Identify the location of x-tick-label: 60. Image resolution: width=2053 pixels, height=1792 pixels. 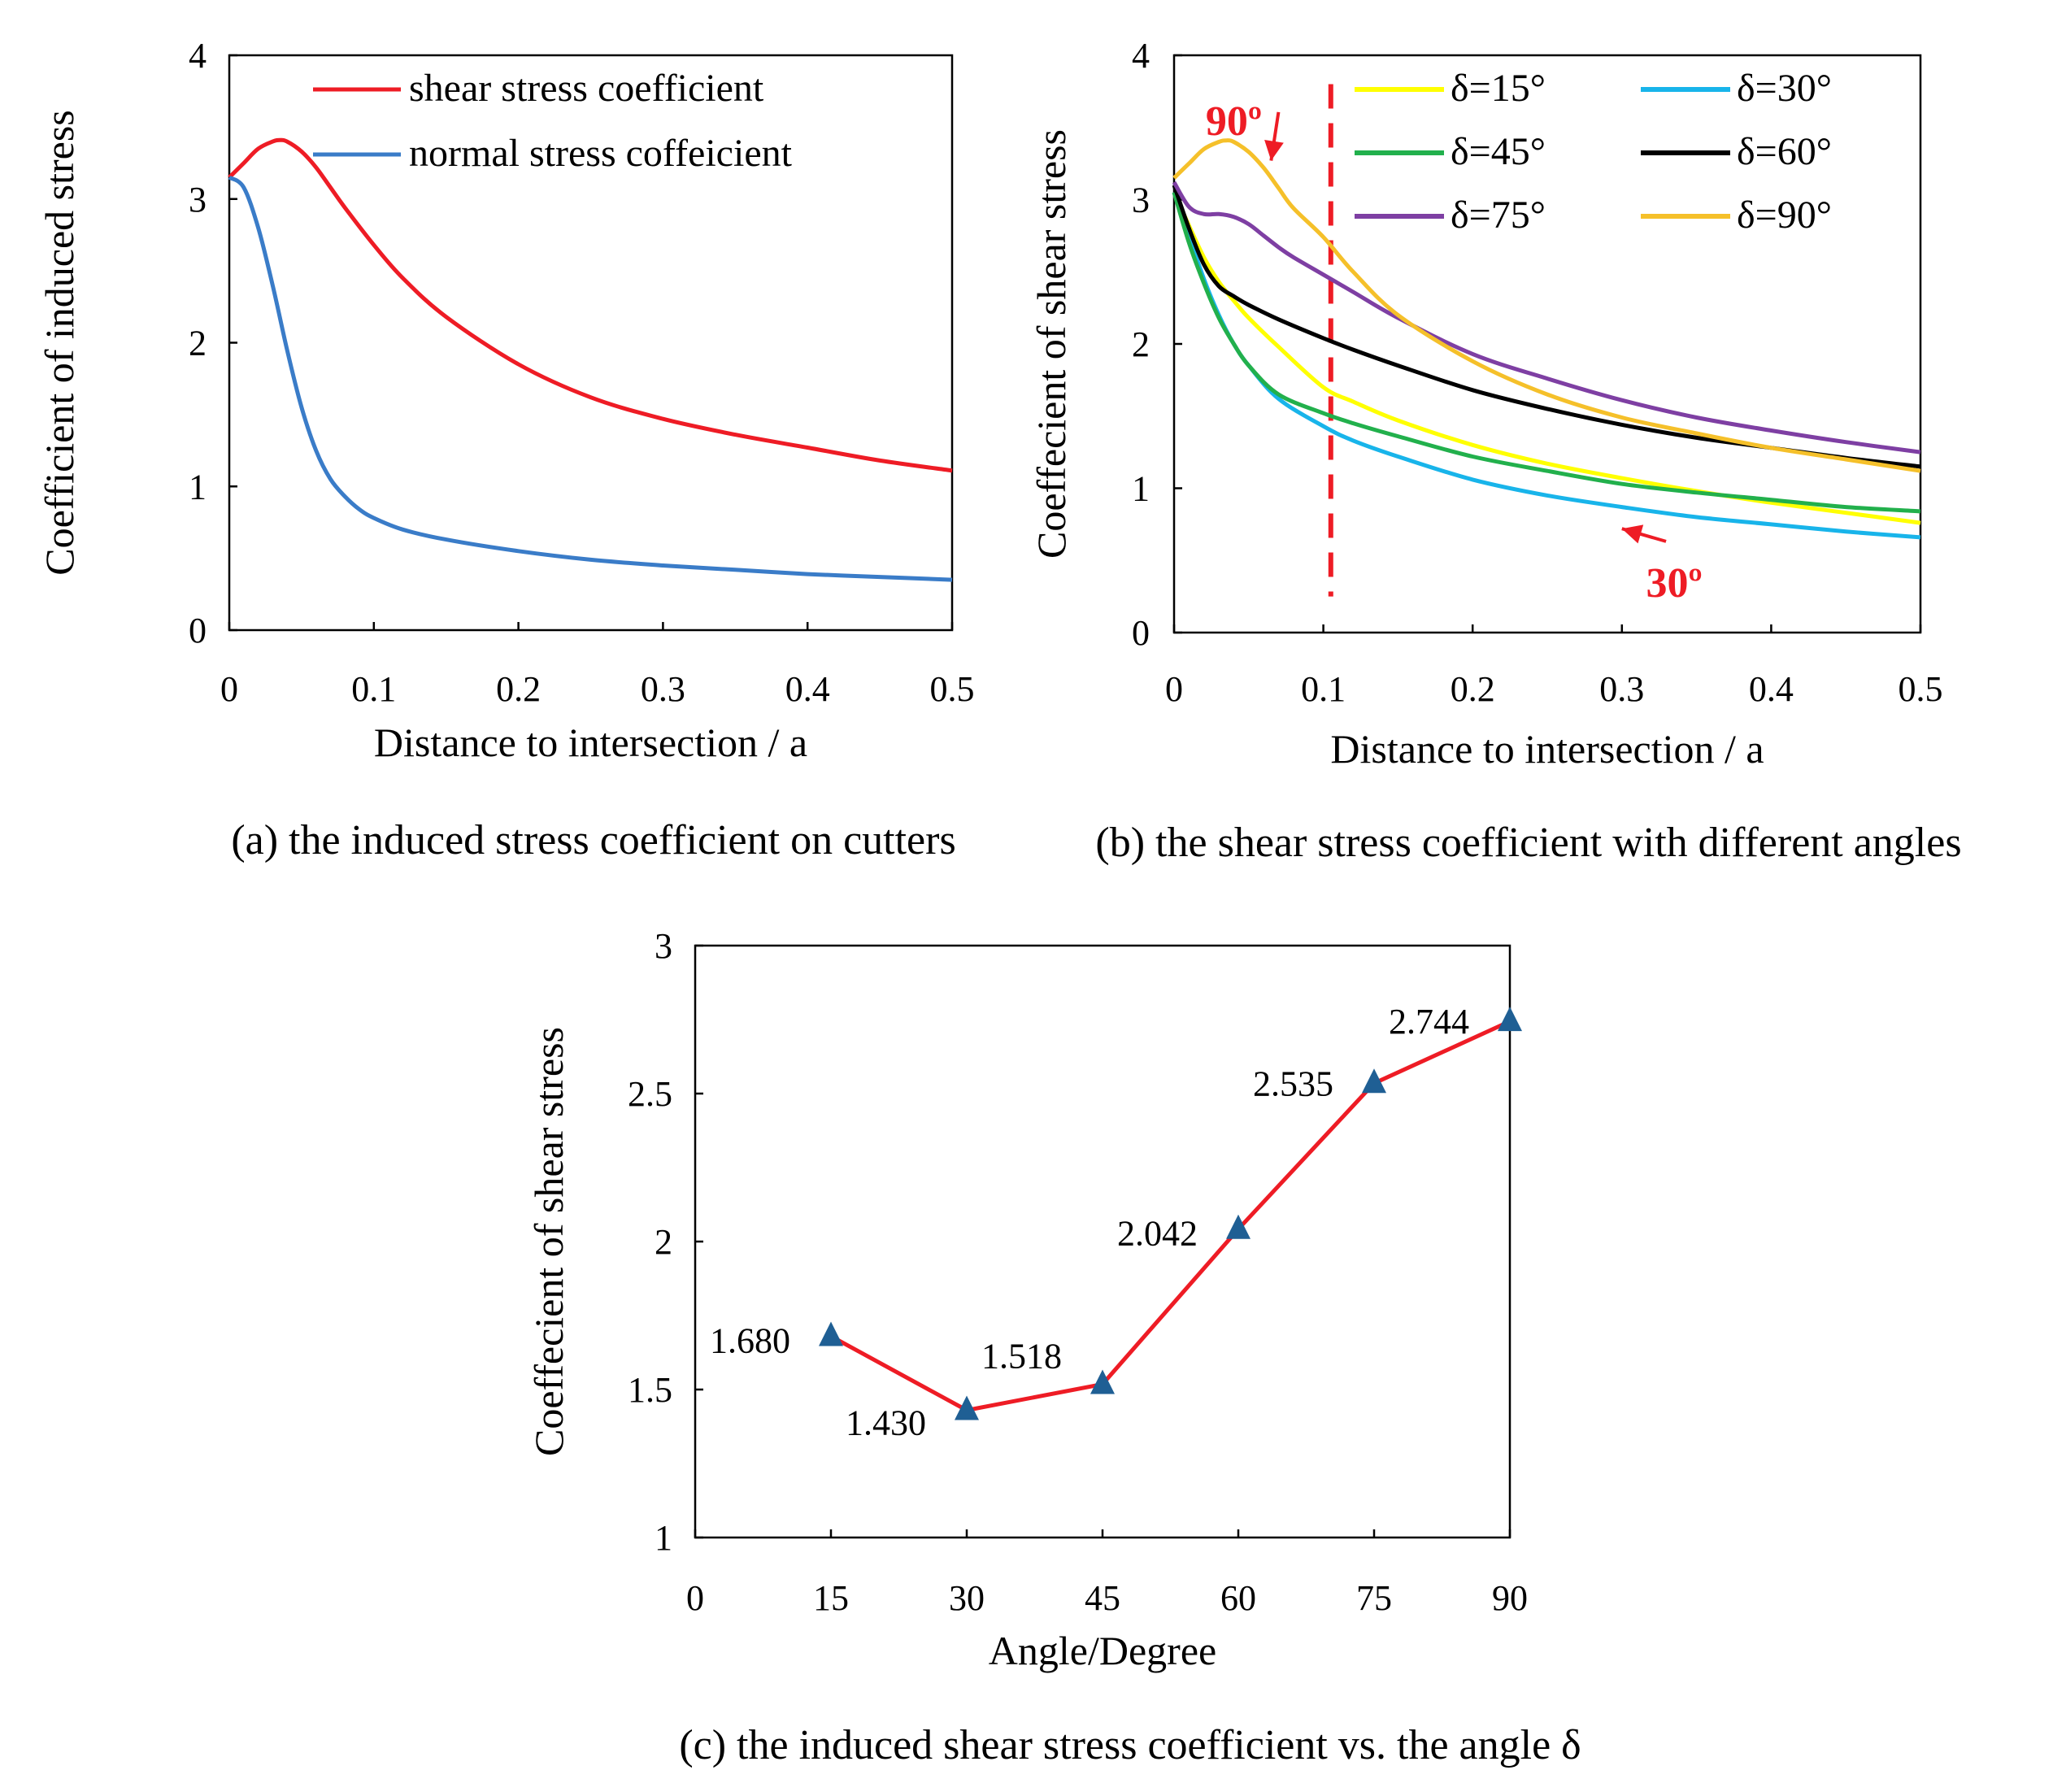
(1238, 1598).